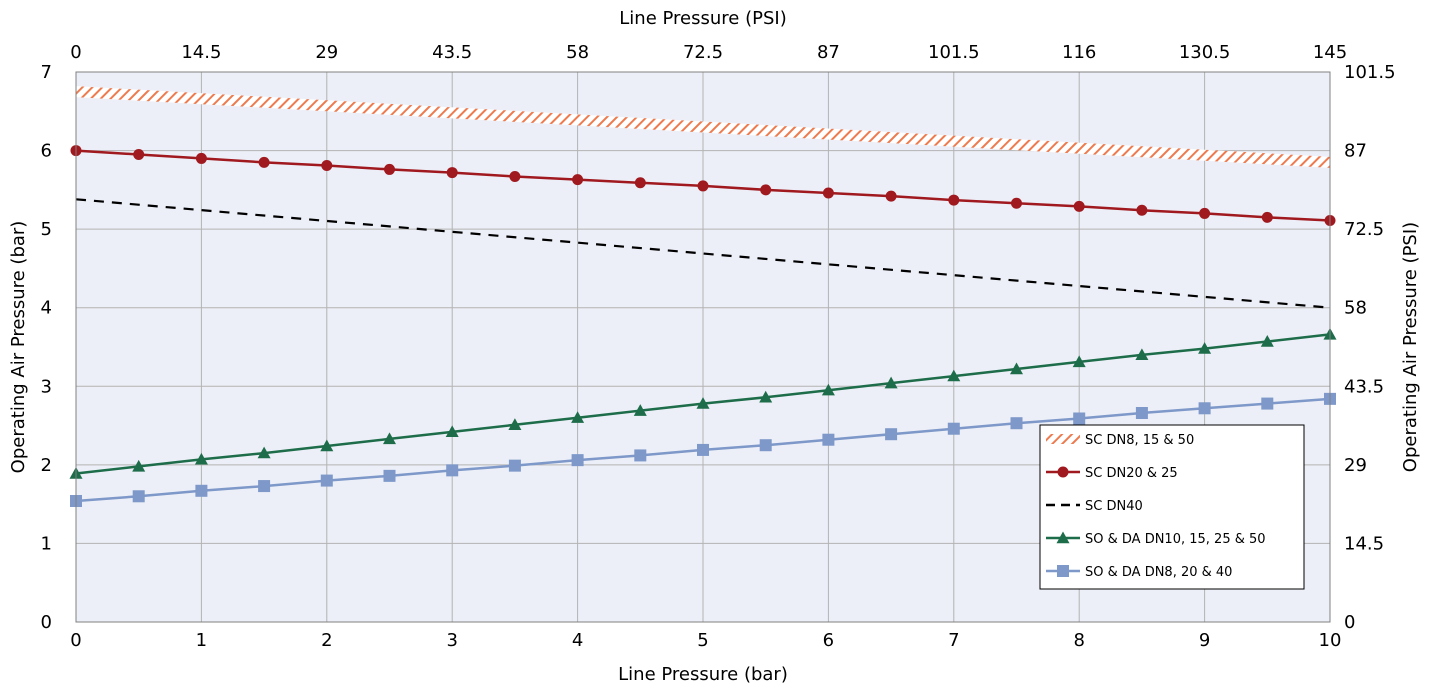 This screenshot has height=685, width=1435. What do you see at coordinates (1370, 72) in the screenshot?
I see `y2-tick-label: 101.5` at bounding box center [1370, 72].